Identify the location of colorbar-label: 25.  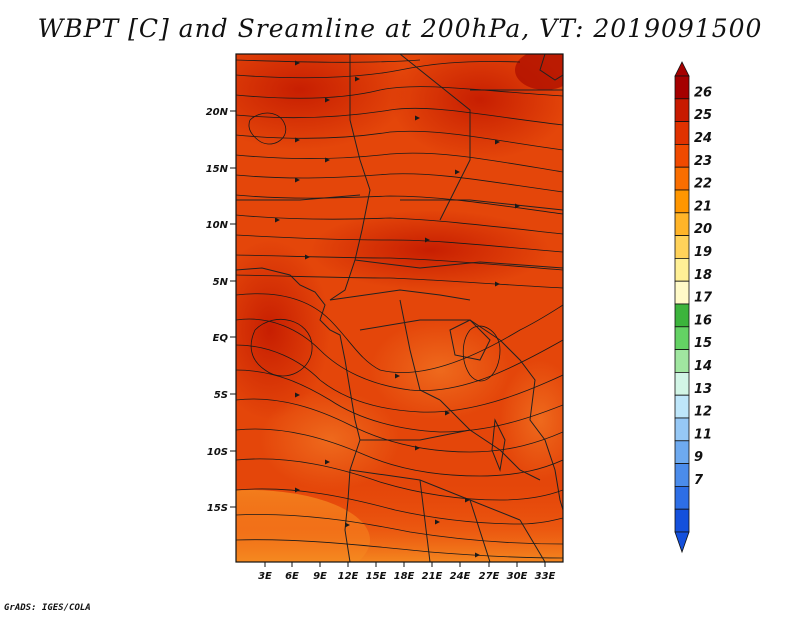
(703, 115).